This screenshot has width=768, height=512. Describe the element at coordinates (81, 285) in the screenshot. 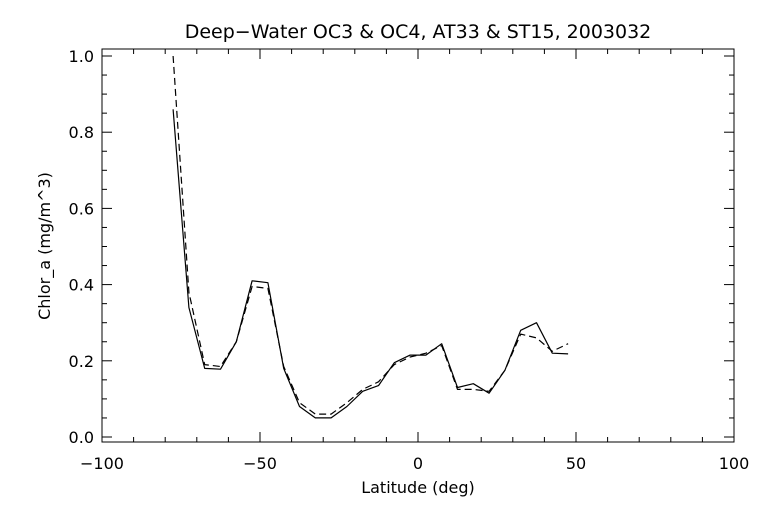

I see `y-tick-label: 0.4` at that location.